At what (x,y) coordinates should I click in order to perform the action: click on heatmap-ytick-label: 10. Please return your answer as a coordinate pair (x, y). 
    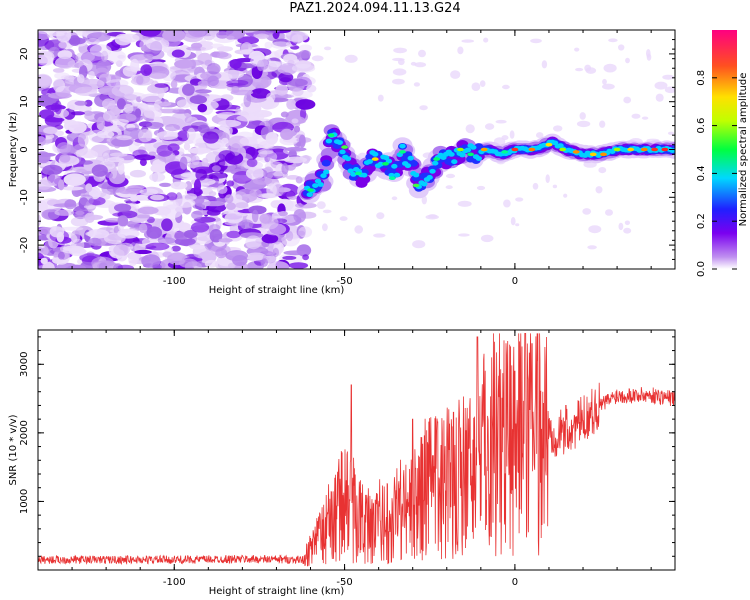
    Looking at the image, I should click on (24, 101).